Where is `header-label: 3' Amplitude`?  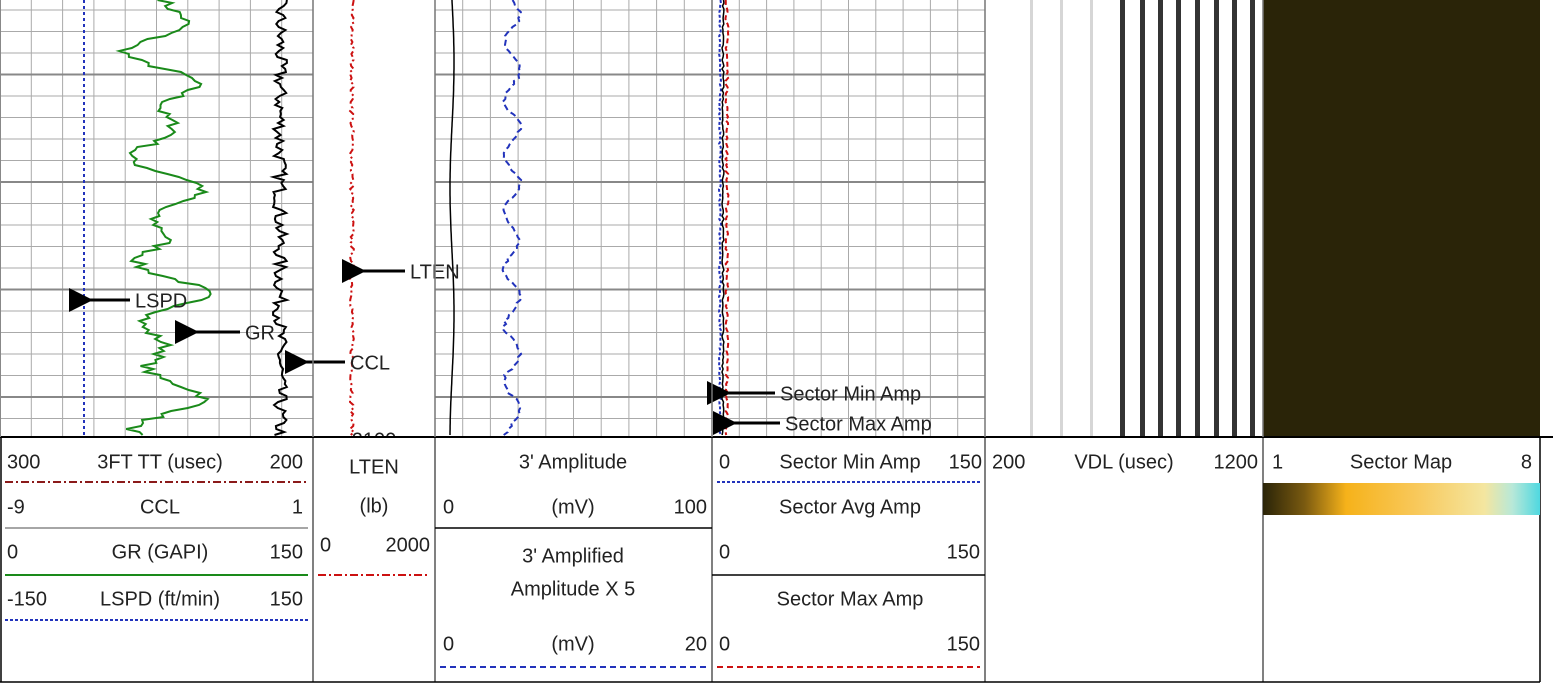 header-label: 3' Amplitude is located at coordinates (573, 462).